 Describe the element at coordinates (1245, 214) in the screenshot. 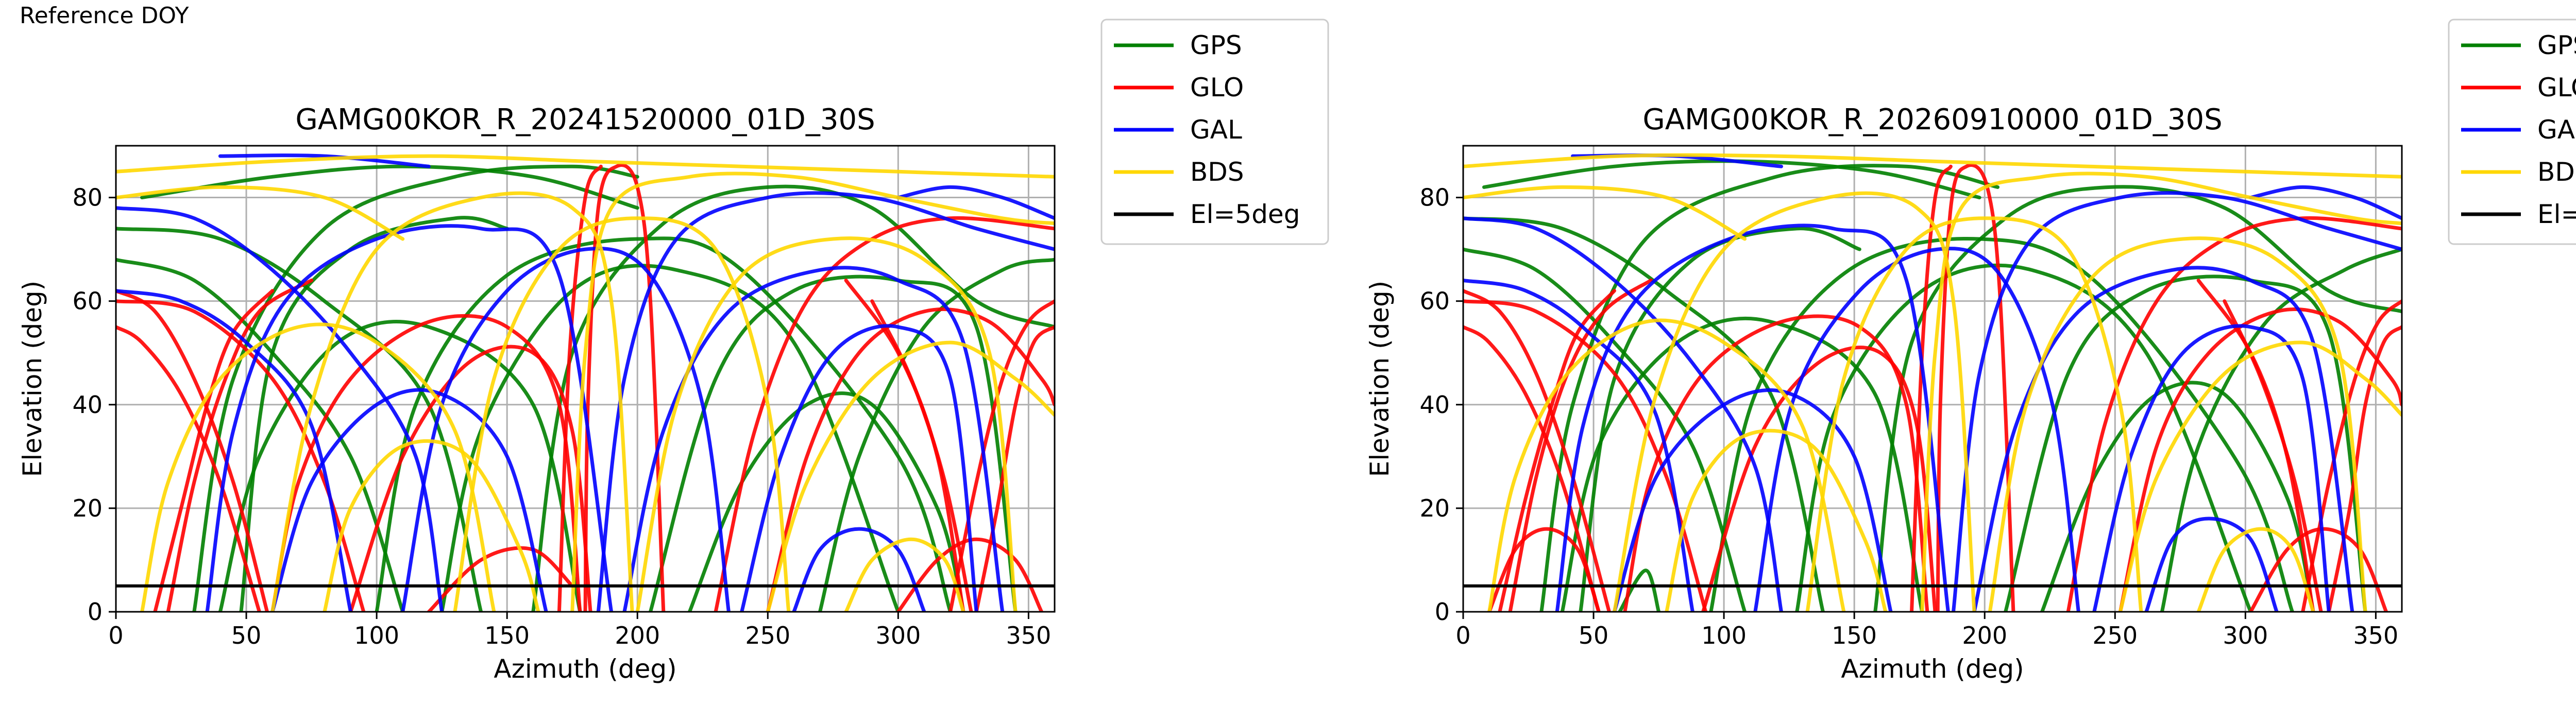

I see `legend-label: El=5deg` at that location.